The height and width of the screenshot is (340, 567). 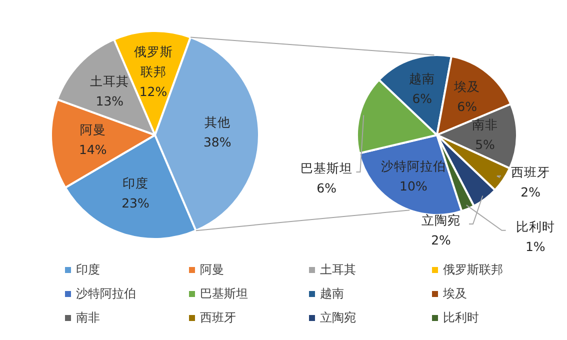 I want to click on legend-label: 巴基斯坦, so click(x=224, y=293).